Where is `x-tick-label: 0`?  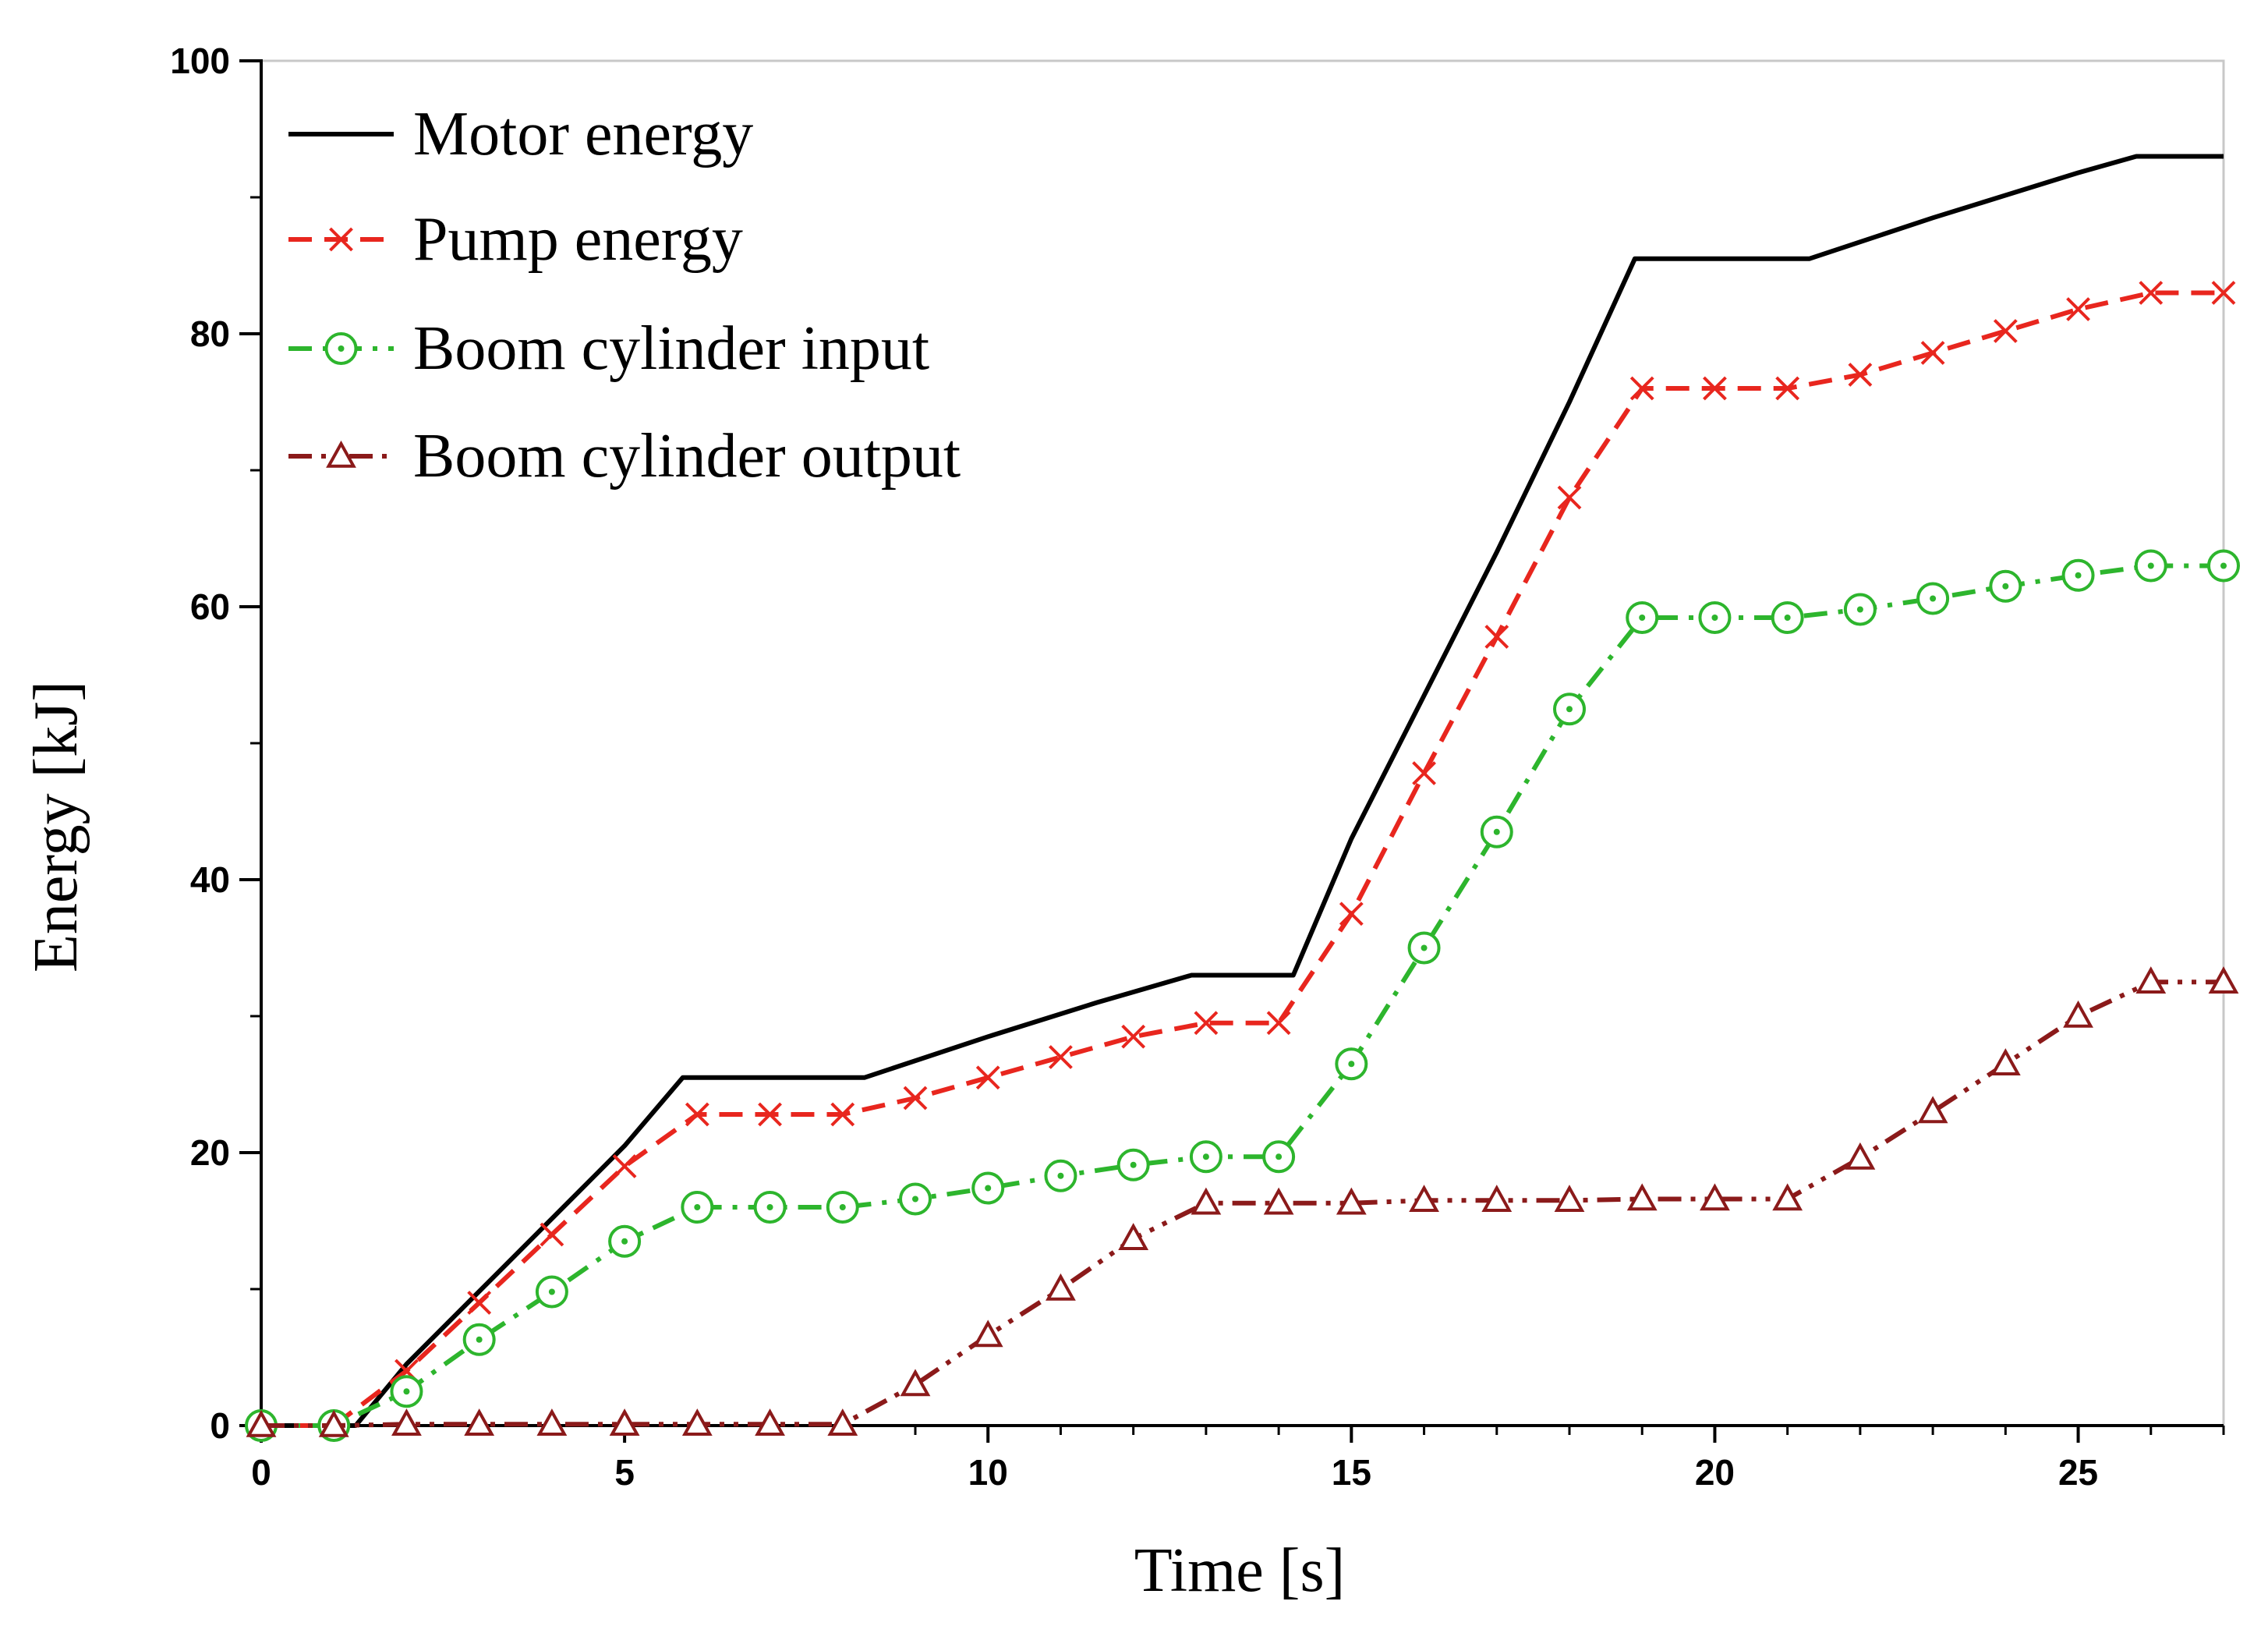
x-tick-label: 0 is located at coordinates (261, 1472).